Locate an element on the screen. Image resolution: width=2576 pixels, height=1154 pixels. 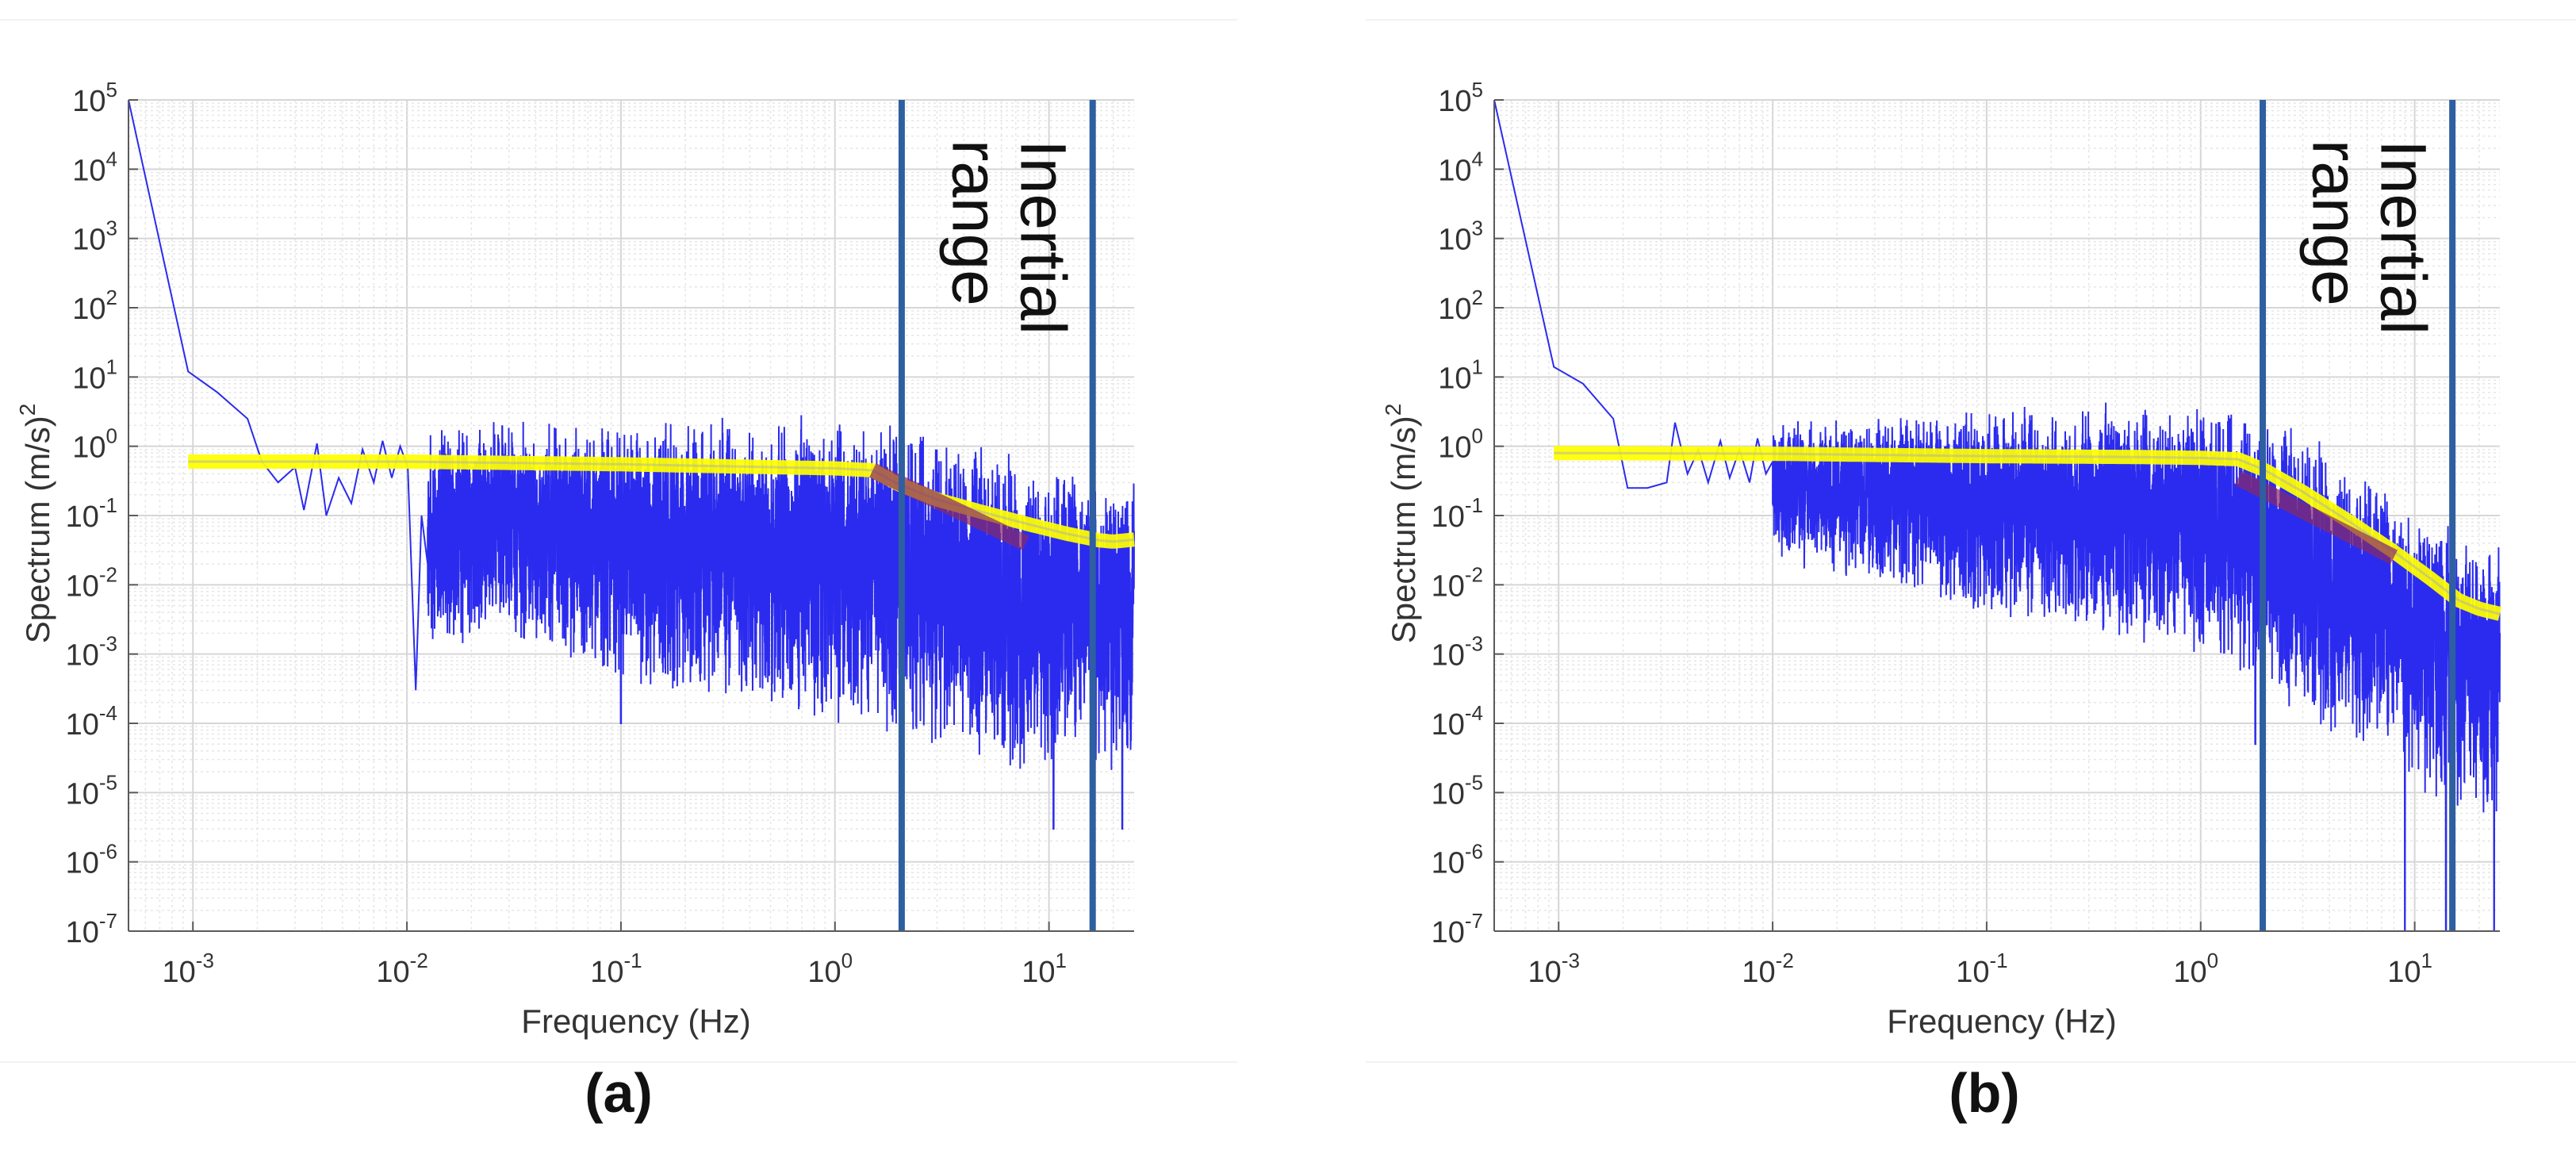
chart-a-inertial-fit-line is located at coordinates (949, 506).